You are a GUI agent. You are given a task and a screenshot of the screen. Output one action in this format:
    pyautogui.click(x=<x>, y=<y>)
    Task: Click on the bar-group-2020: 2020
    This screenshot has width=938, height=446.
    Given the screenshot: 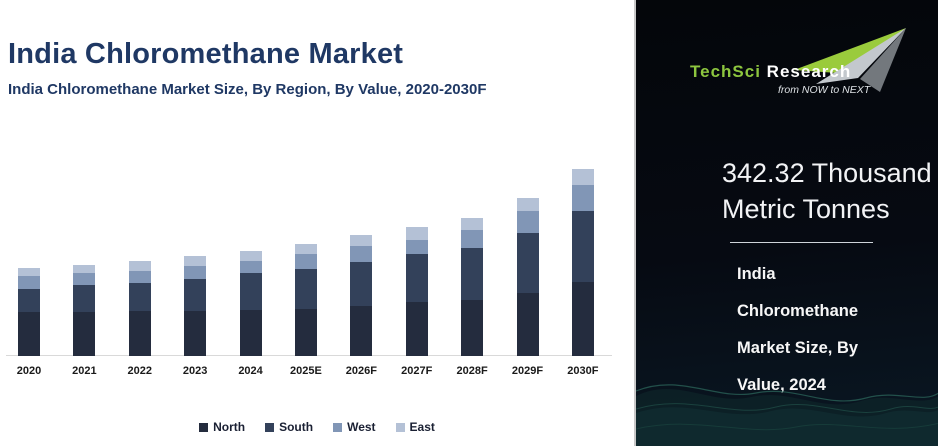 What is the action you would take?
    pyautogui.click(x=29, y=322)
    